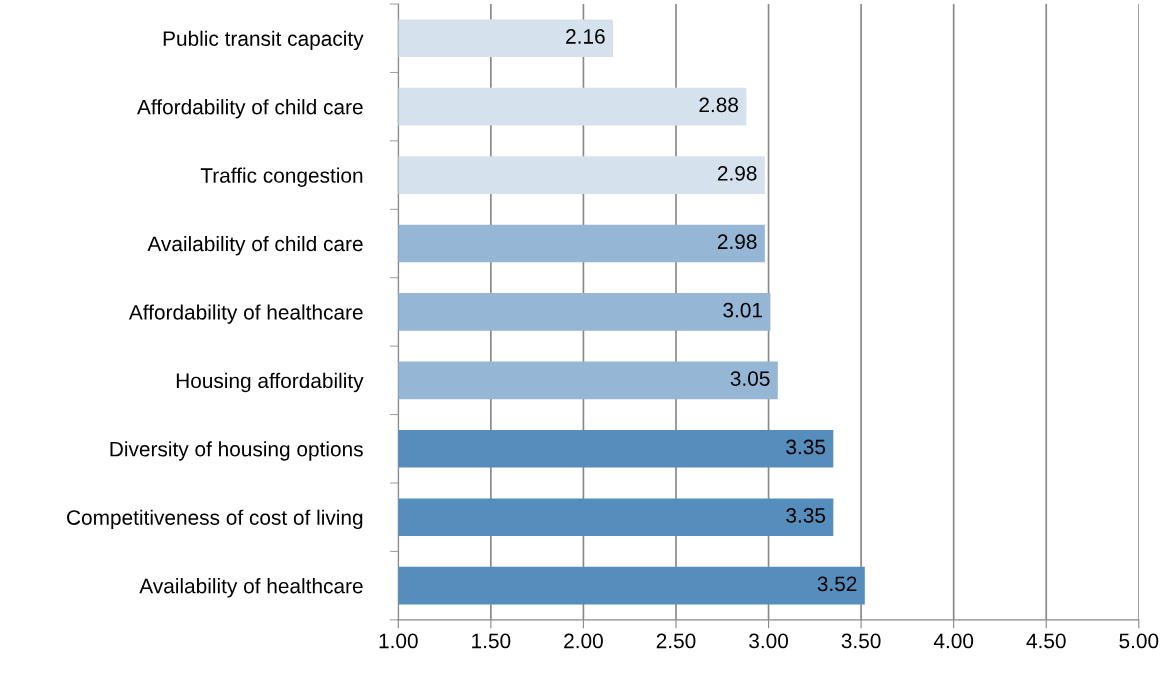  What do you see at coordinates (255, 245) in the screenshot?
I see `y-tick-label: Availability of child care` at bounding box center [255, 245].